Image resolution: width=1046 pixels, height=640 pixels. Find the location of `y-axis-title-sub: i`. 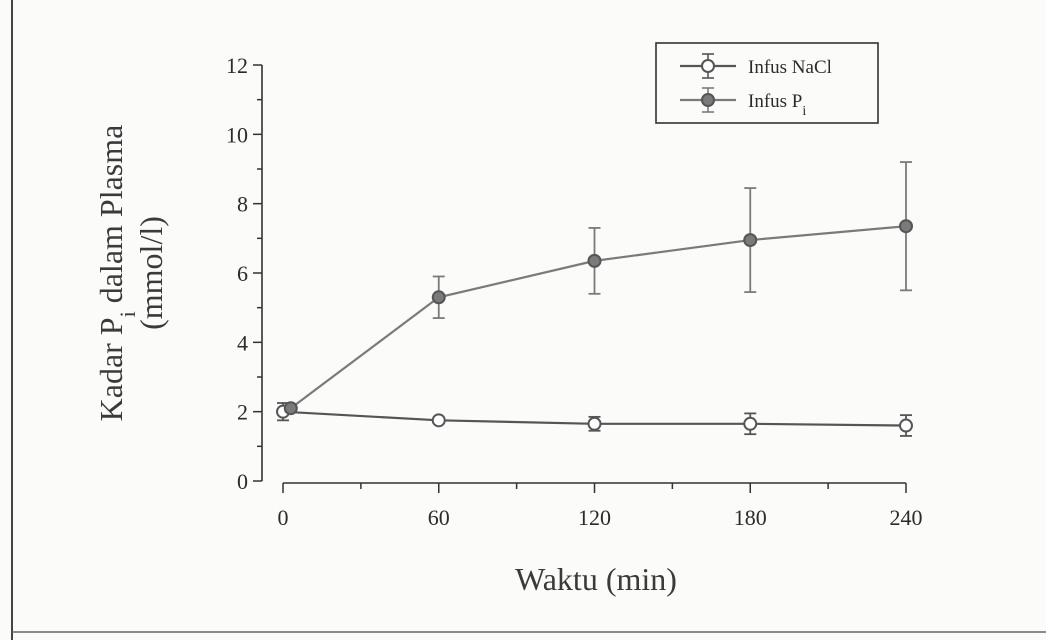

y-axis-title-sub: i is located at coordinates (127, 314).